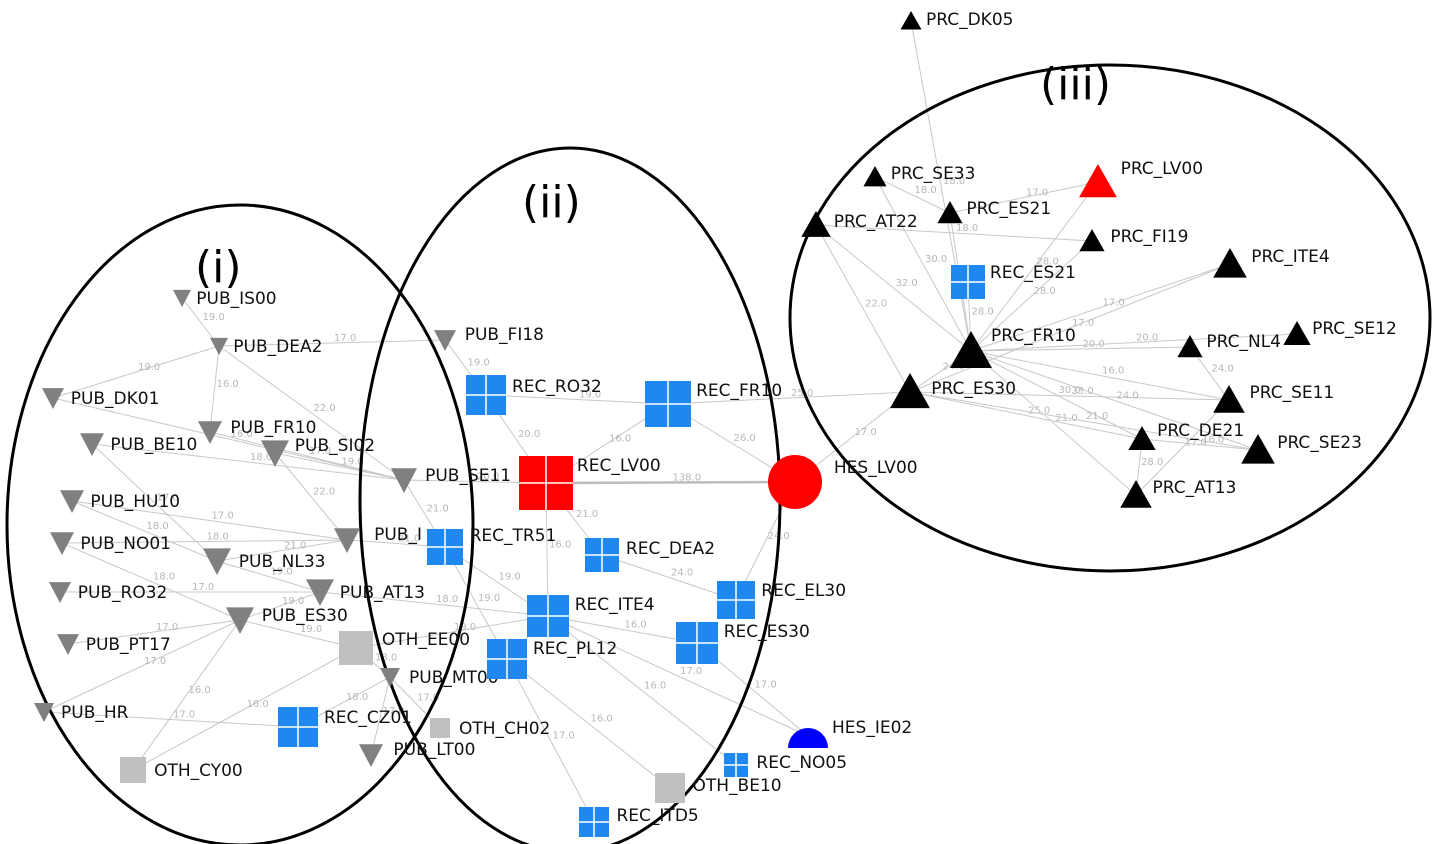 This screenshot has width=1432, height=844. What do you see at coordinates (850, 733) in the screenshot?
I see `node-hes-ie02: HES_IE02` at bounding box center [850, 733].